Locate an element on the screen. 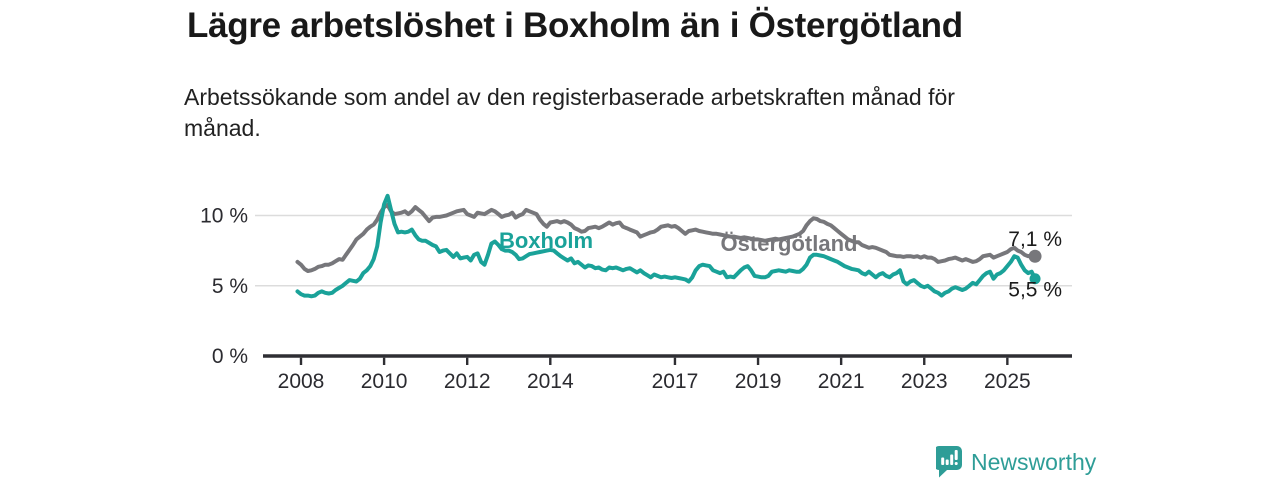  series-end-value-boxholm: 5,5 % is located at coordinates (1035, 290).